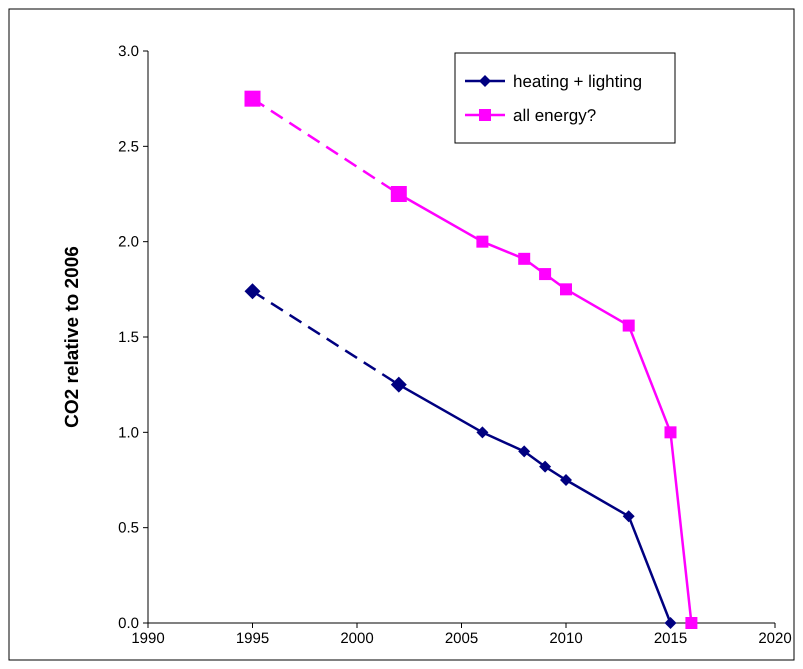  I want to click on y-tick-label: 1.0, so click(128, 433).